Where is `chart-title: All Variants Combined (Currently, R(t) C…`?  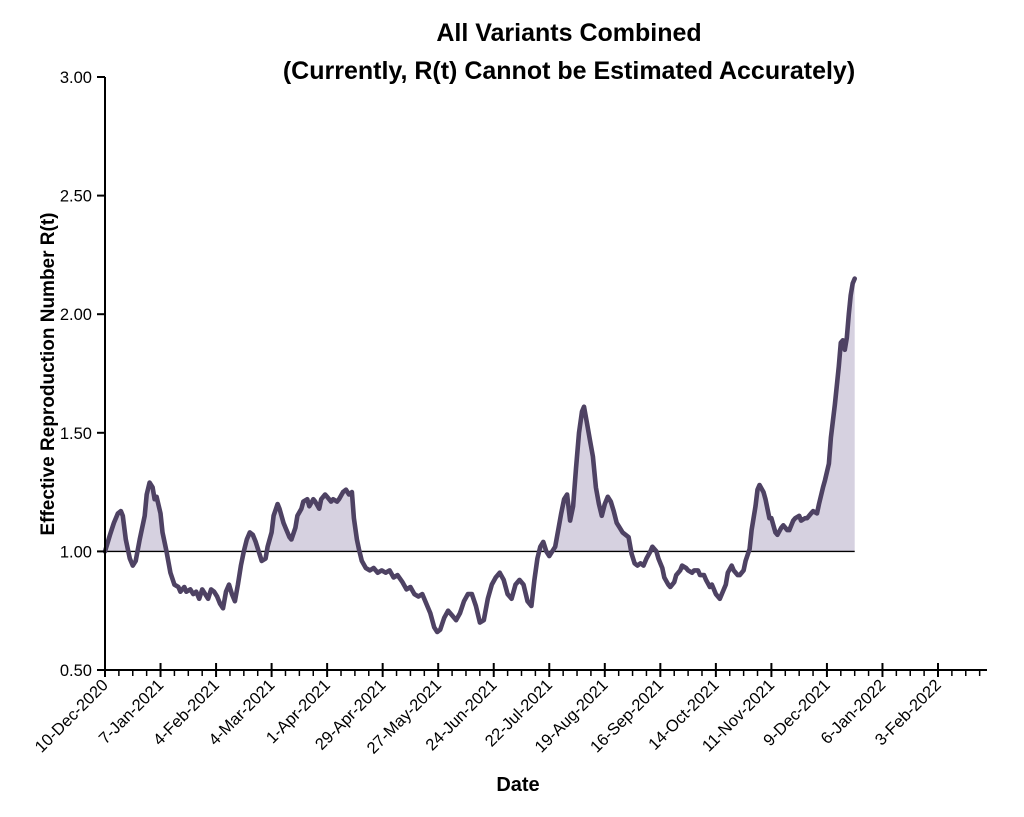
chart-title: All Variants Combined (Currently, R(t) C… is located at coordinates (569, 52).